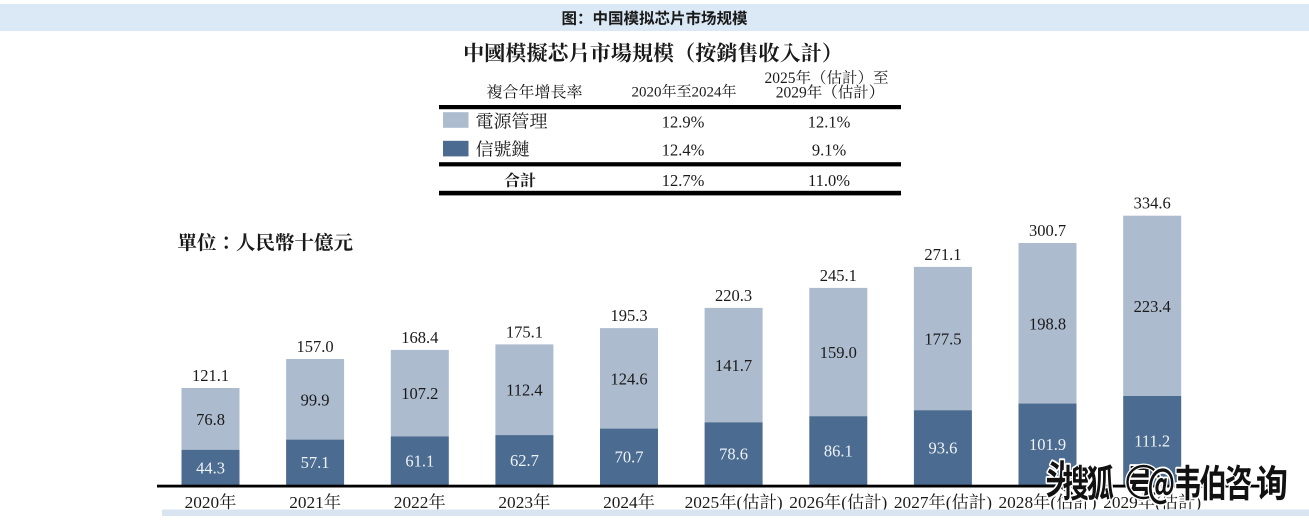 The height and width of the screenshot is (521, 1309). I want to click on svg-text: 12.9%, so click(683, 122).